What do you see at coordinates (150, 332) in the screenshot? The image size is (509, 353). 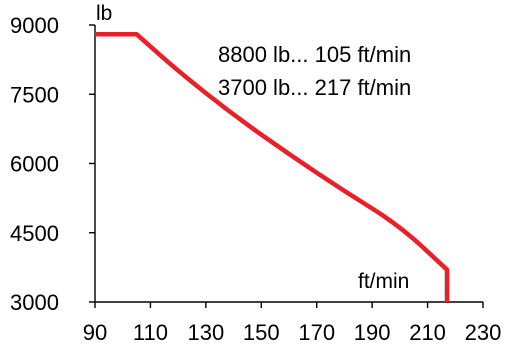 I see `x-tick-label: 110` at bounding box center [150, 332].